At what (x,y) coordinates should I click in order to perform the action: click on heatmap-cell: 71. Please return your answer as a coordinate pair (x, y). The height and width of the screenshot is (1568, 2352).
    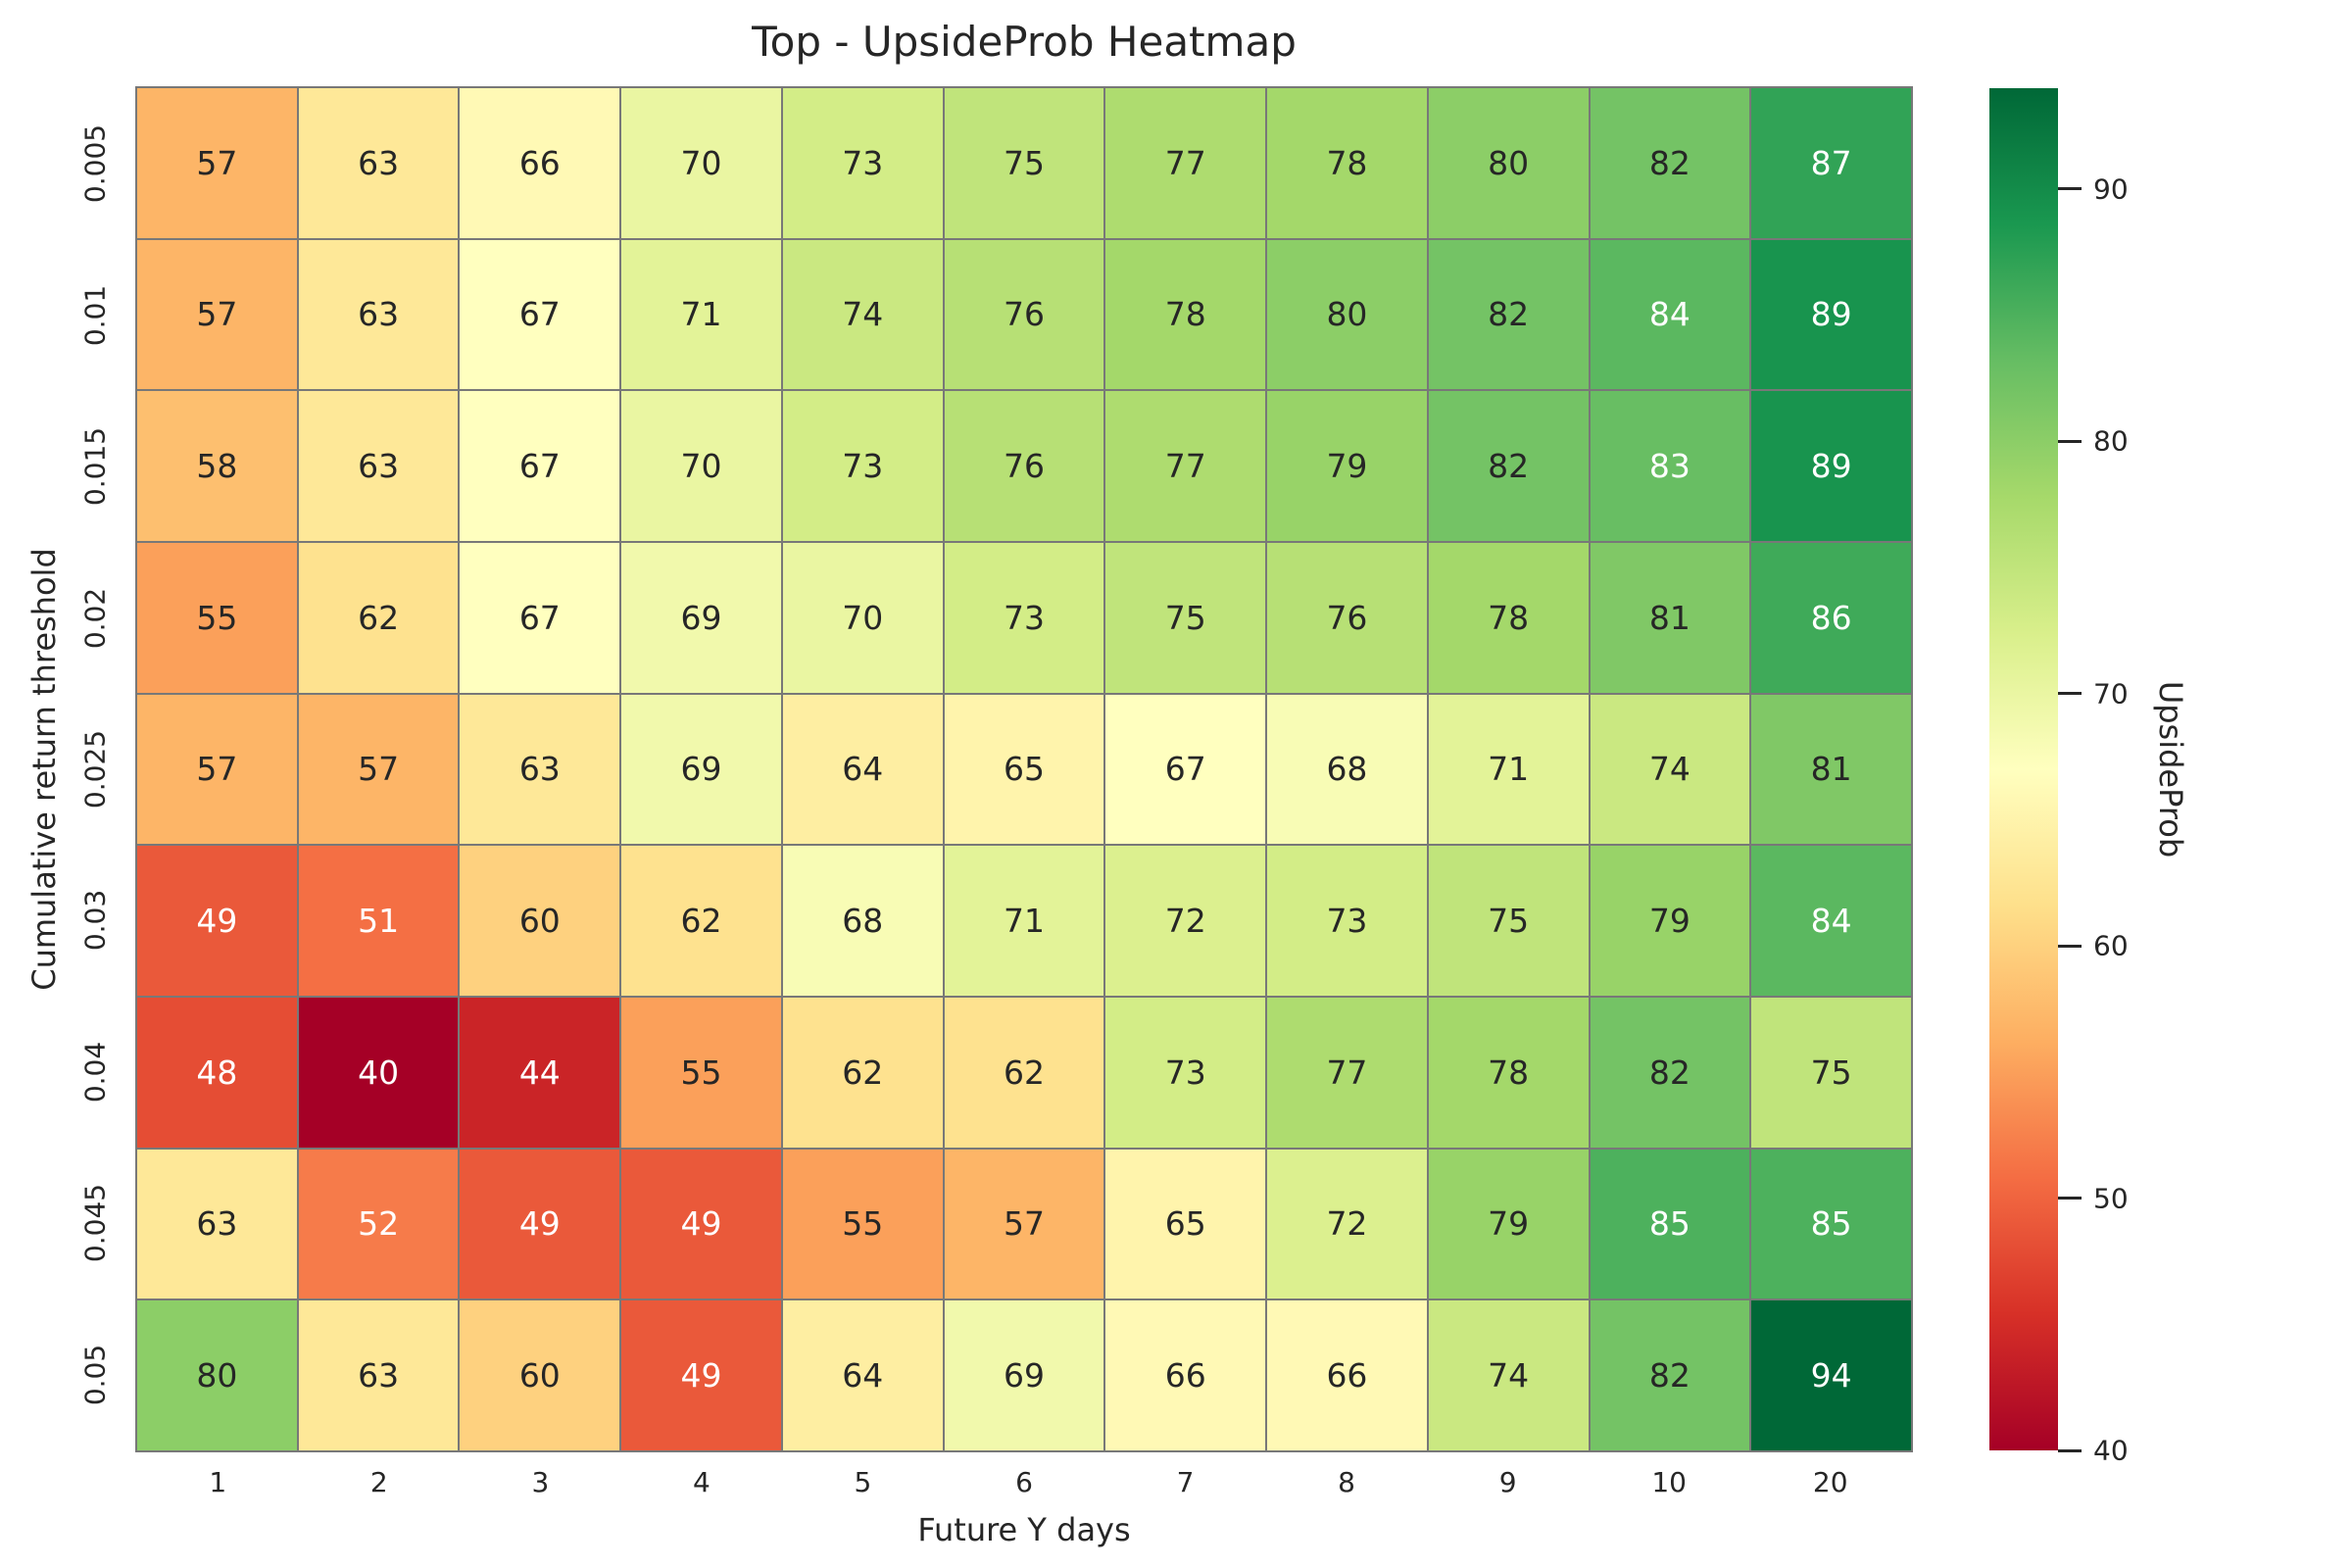
    Looking at the image, I should click on (701, 314).